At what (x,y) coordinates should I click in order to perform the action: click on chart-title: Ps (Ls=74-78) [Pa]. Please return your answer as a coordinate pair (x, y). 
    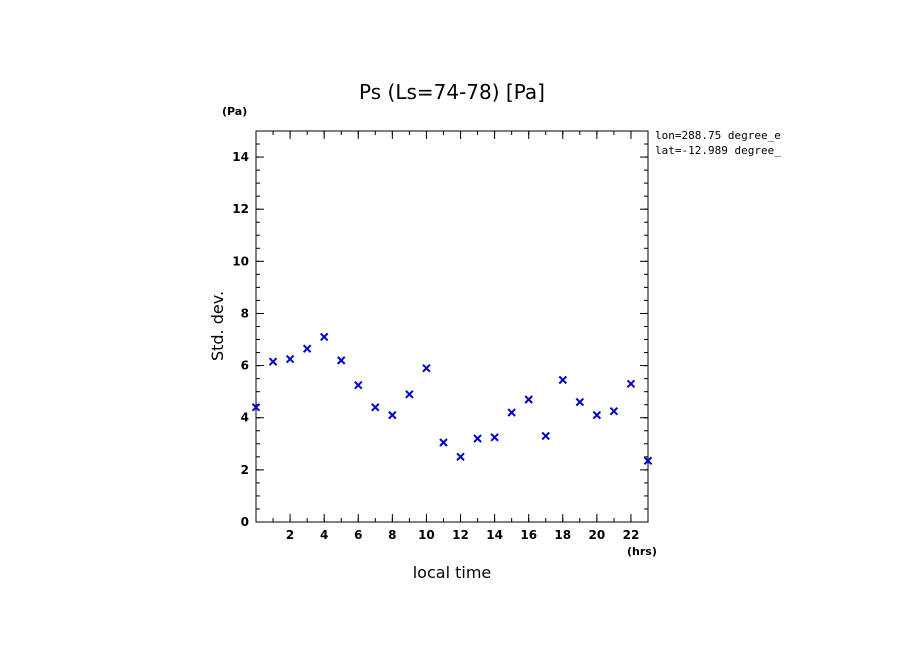
    Looking at the image, I should click on (452, 92).